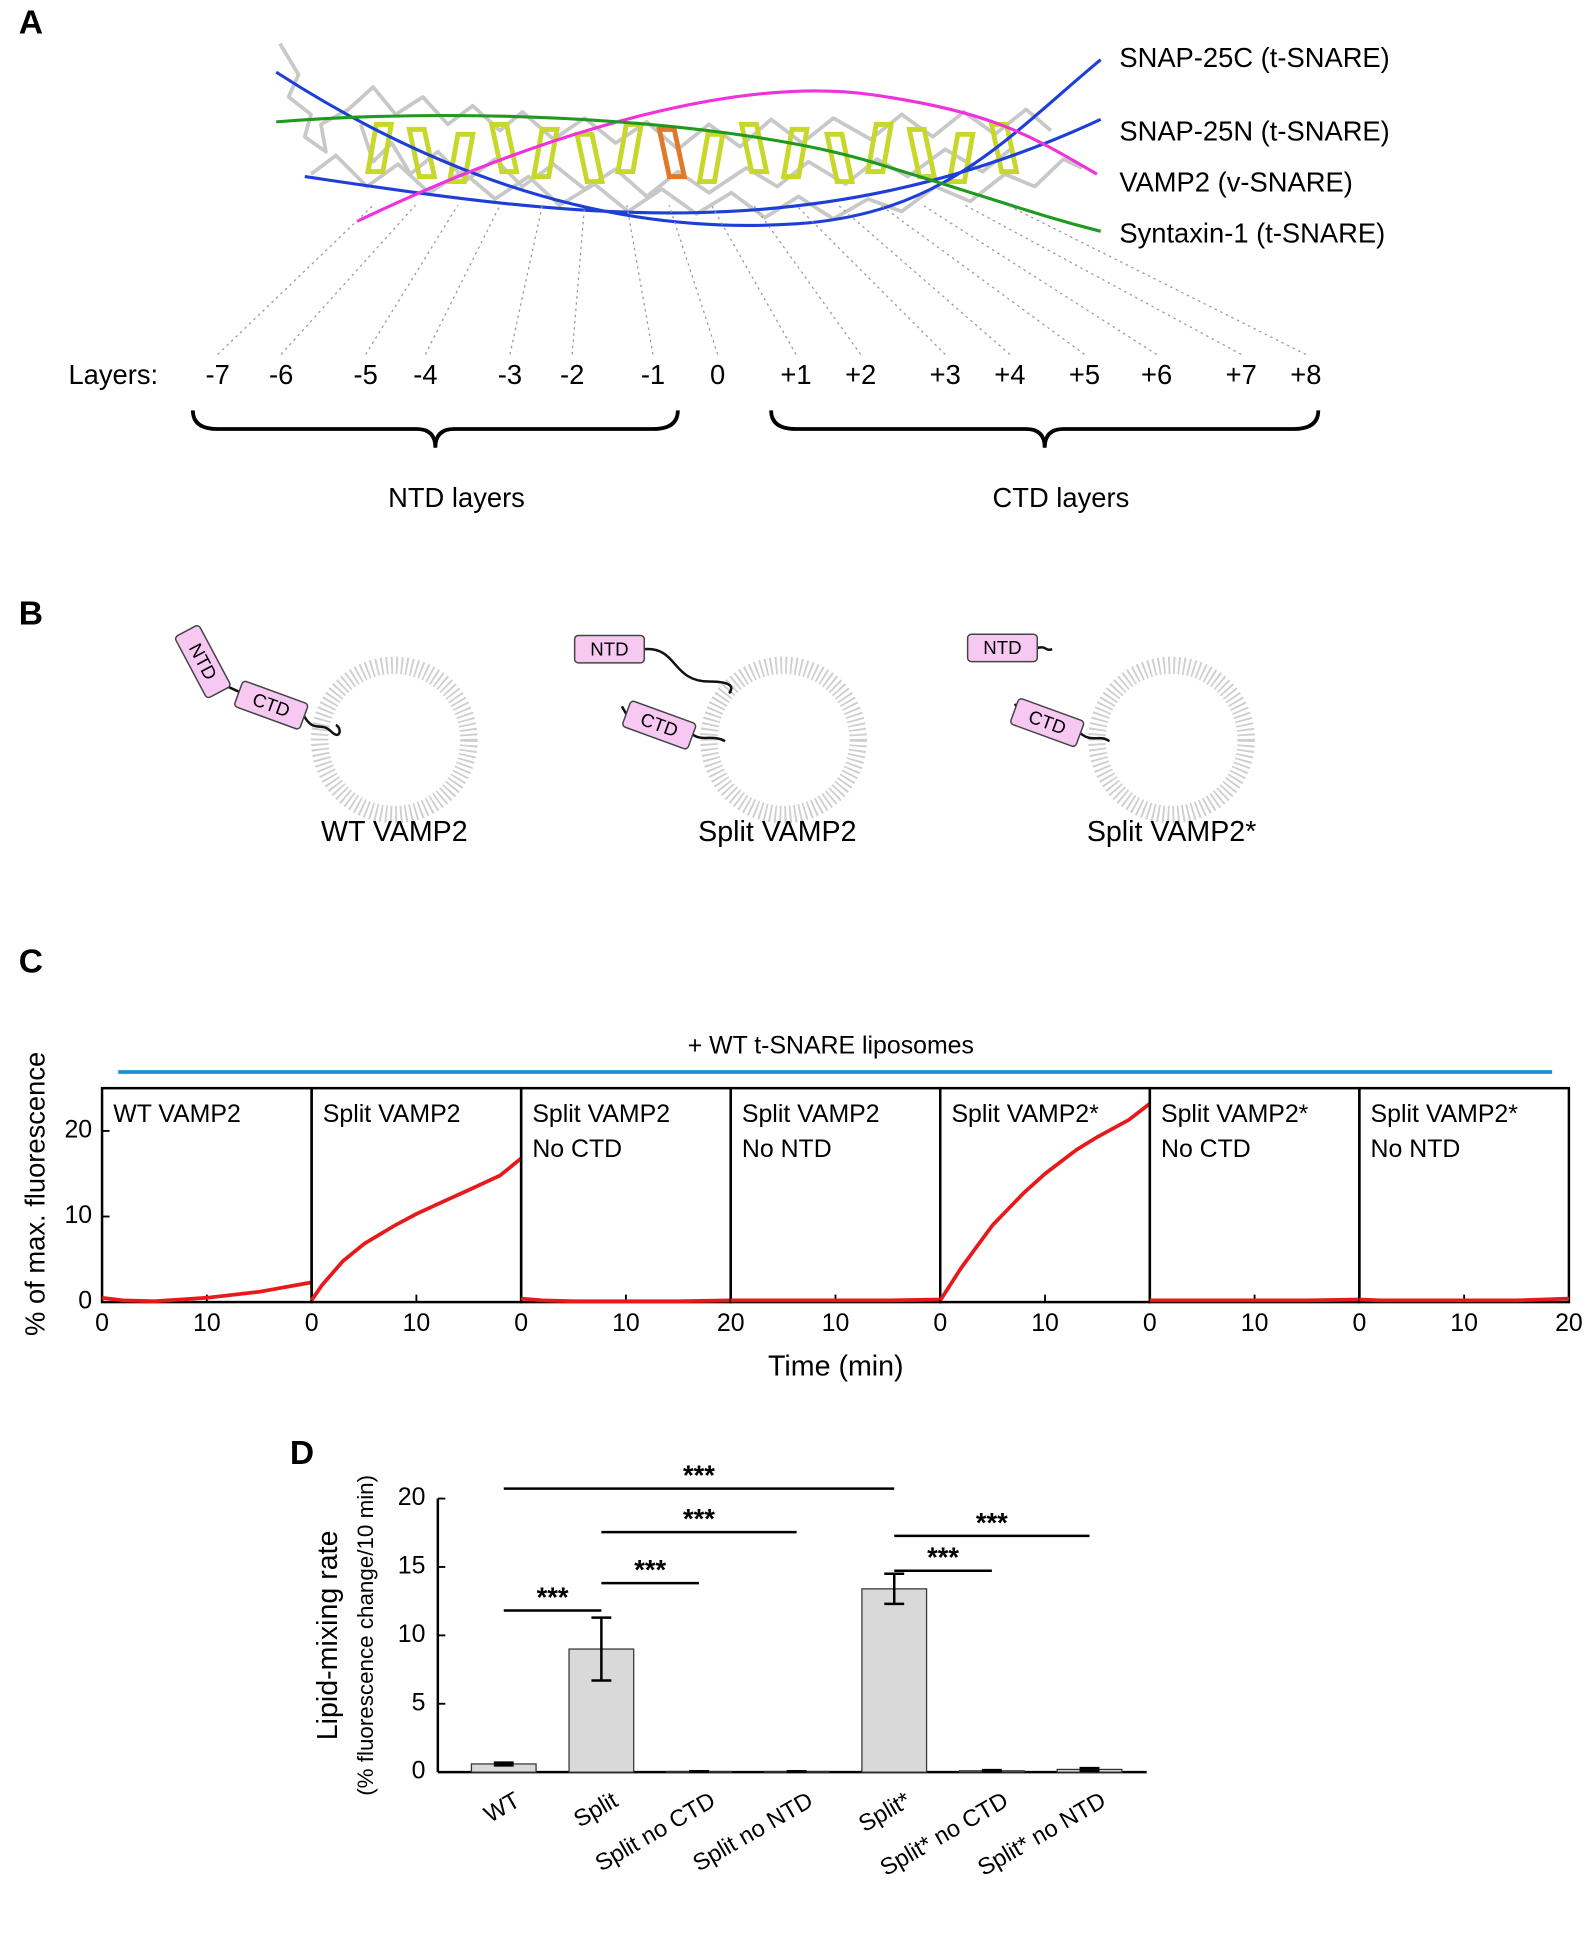  What do you see at coordinates (777, 832) in the screenshot?
I see `construct-name: Split VAMP2` at bounding box center [777, 832].